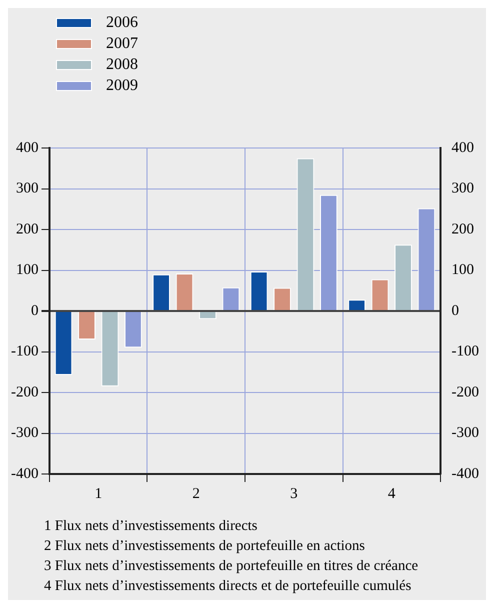  Describe the element at coordinates (24, 474) in the screenshot. I see `y-tick-label: -400` at that location.